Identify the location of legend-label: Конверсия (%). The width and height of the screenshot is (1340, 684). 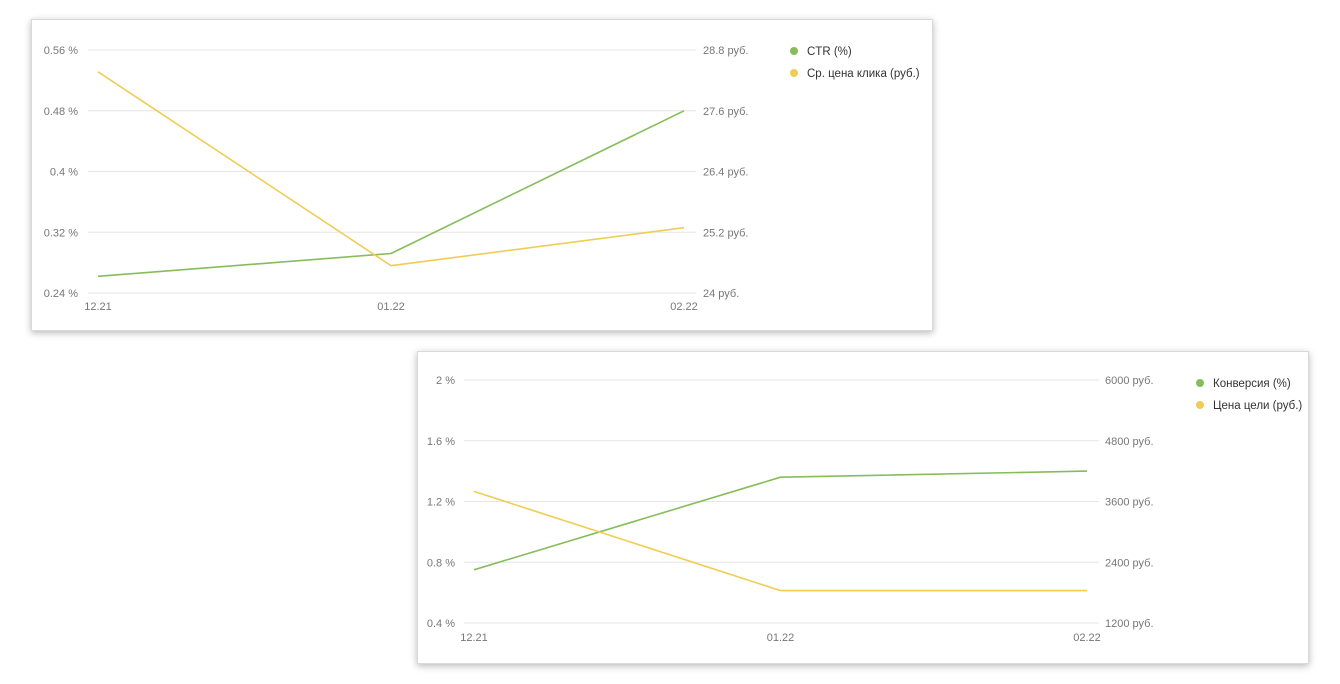
(1252, 384).